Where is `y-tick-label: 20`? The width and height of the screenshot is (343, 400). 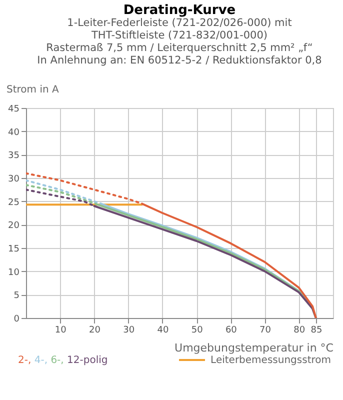
y-tick-label: 20 is located at coordinates (14, 226).